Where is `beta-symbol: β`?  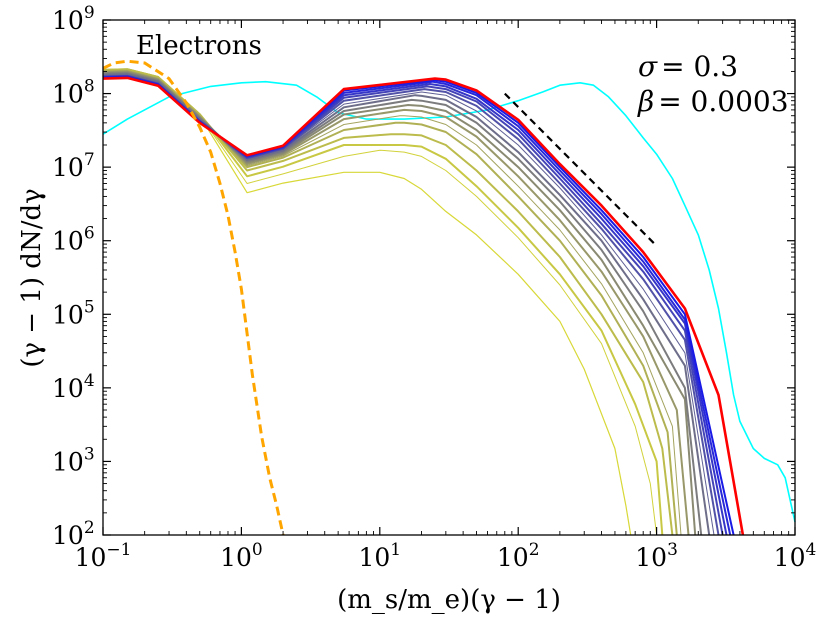
beta-symbol: β is located at coordinates (645, 101).